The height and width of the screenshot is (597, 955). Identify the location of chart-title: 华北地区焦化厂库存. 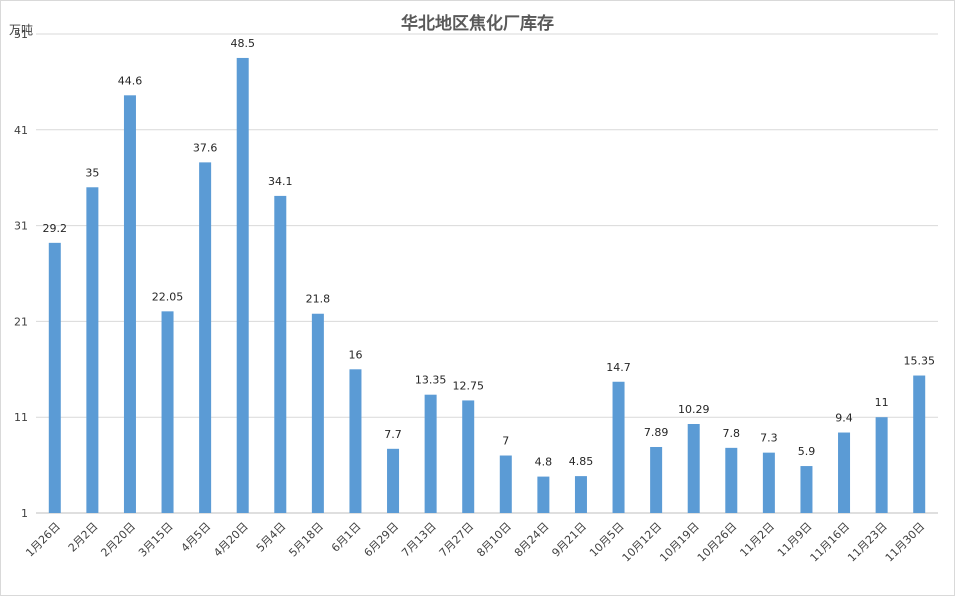
(477, 24).